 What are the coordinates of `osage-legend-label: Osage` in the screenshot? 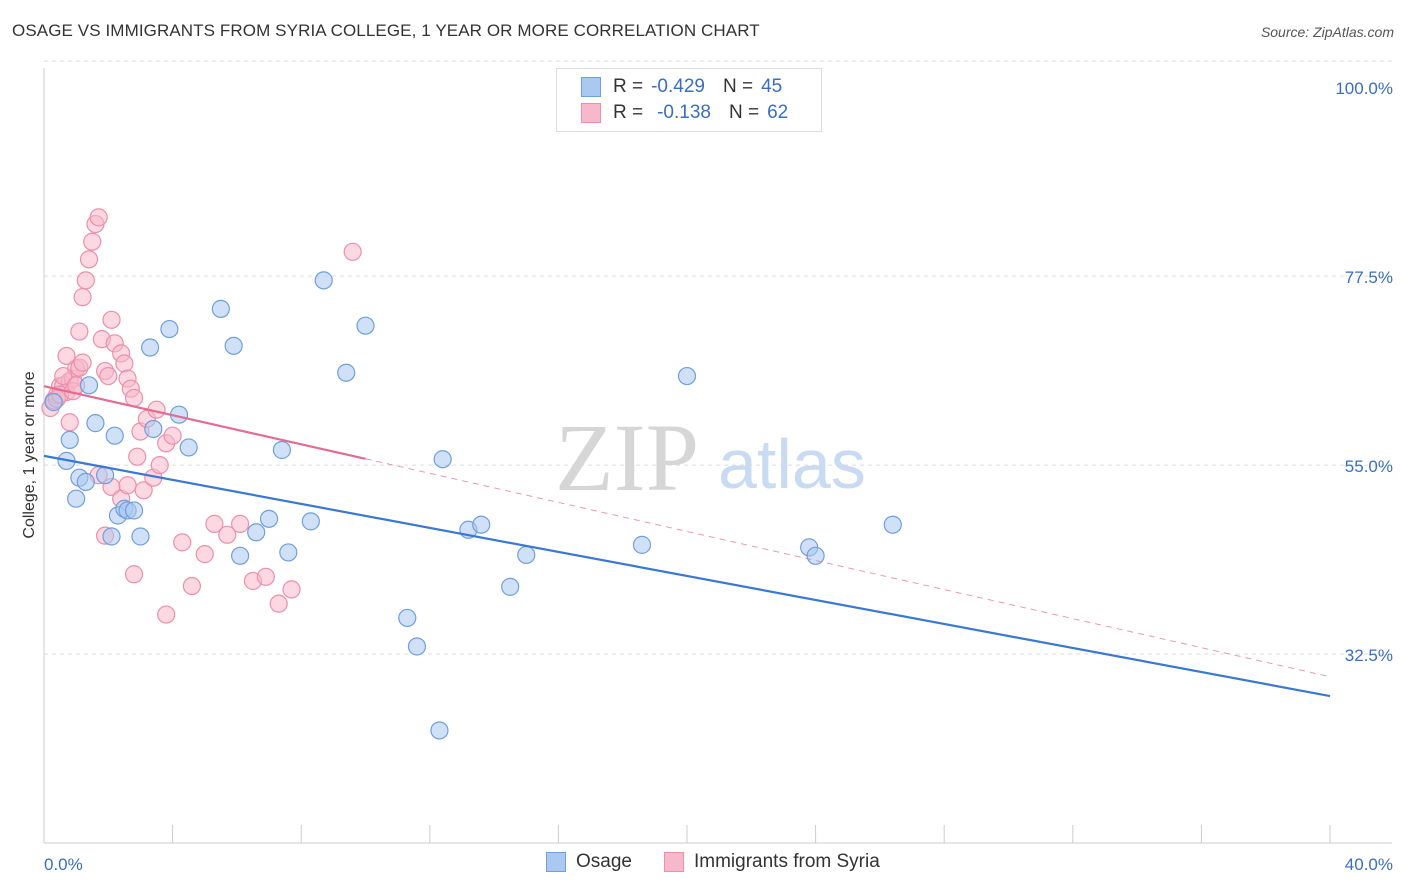 It's located at (604, 861).